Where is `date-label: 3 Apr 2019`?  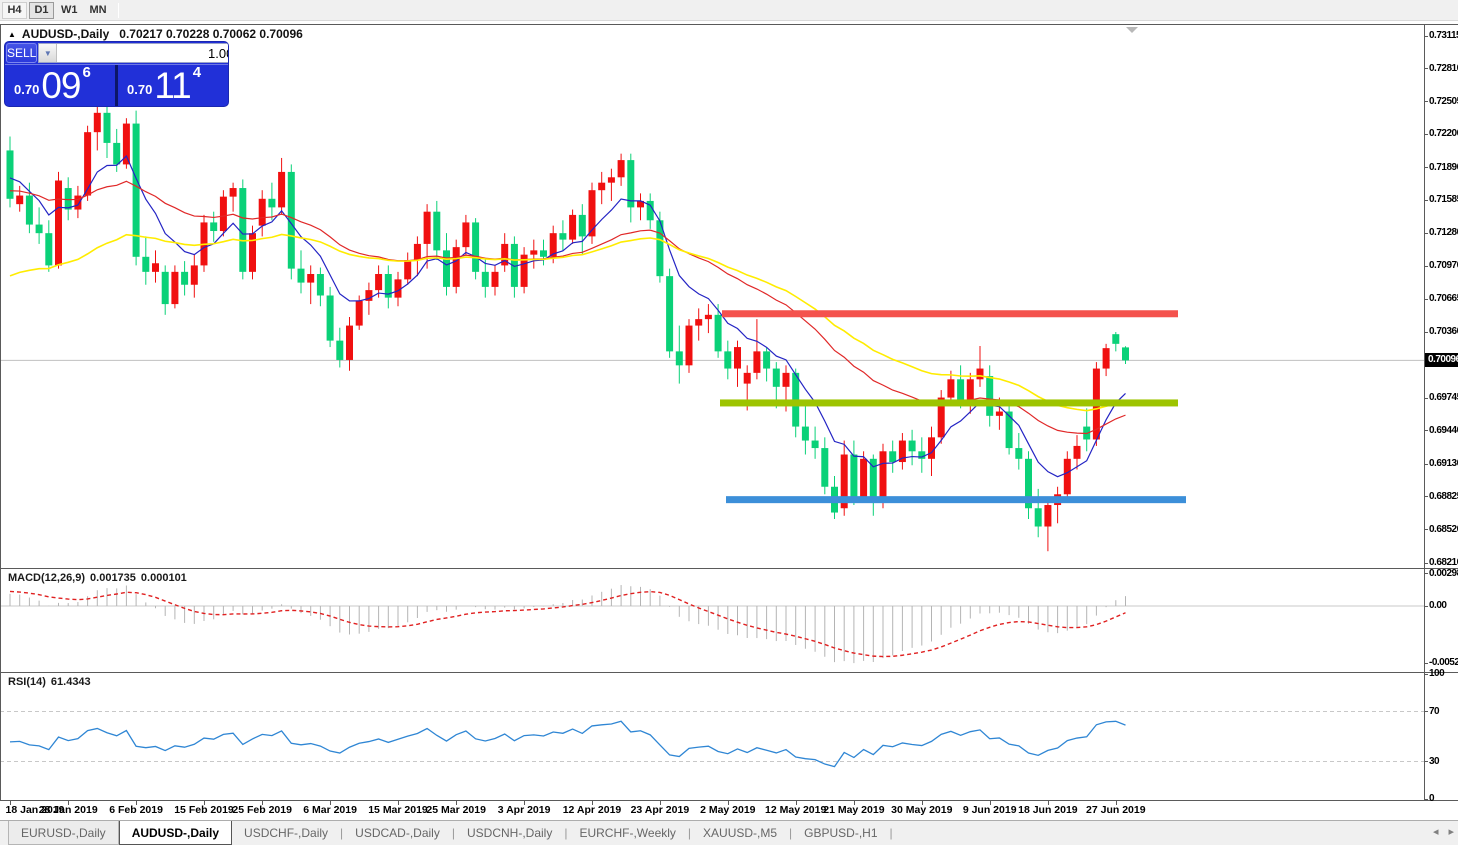 date-label: 3 Apr 2019 is located at coordinates (524, 810).